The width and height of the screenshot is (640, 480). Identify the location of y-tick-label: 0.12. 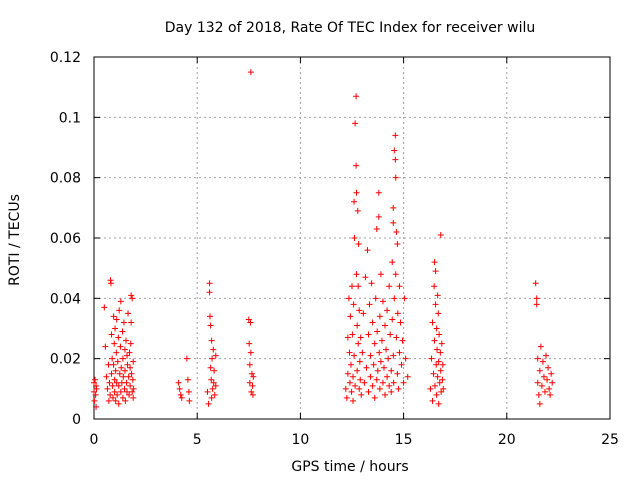
(65, 58).